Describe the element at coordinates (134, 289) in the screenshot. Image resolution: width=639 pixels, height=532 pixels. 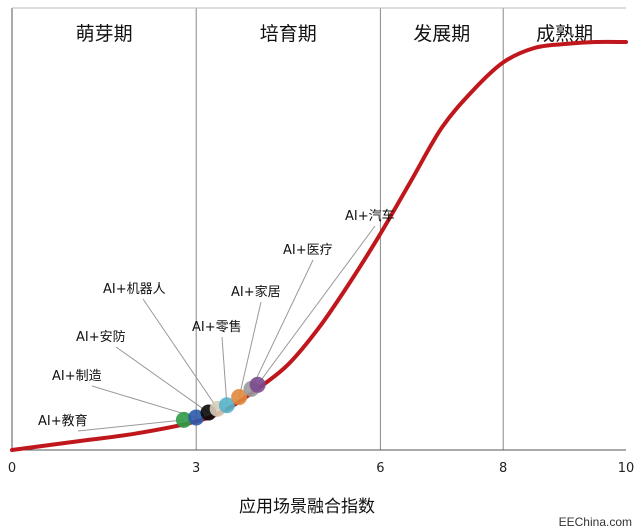
I see `annotation-label: AI+机器人` at that location.